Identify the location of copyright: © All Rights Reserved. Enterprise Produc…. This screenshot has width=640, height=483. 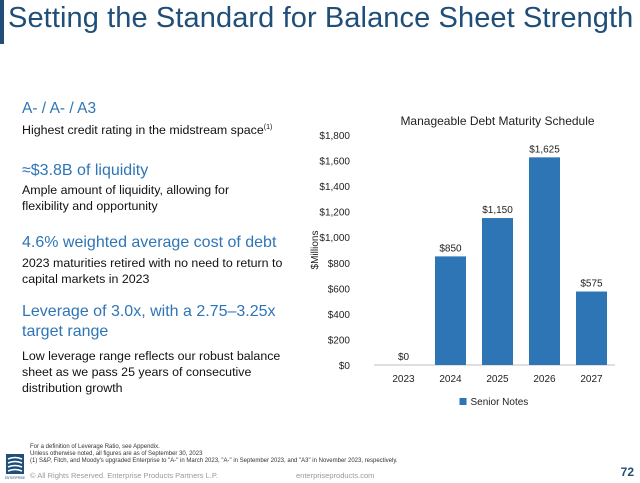
(124, 475).